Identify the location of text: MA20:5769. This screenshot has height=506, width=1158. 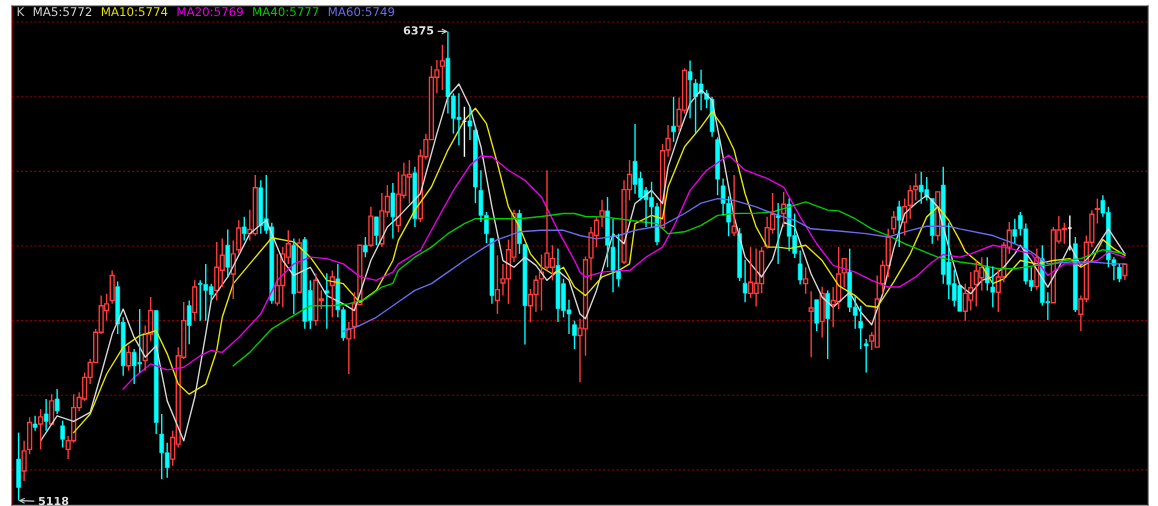
(210, 12).